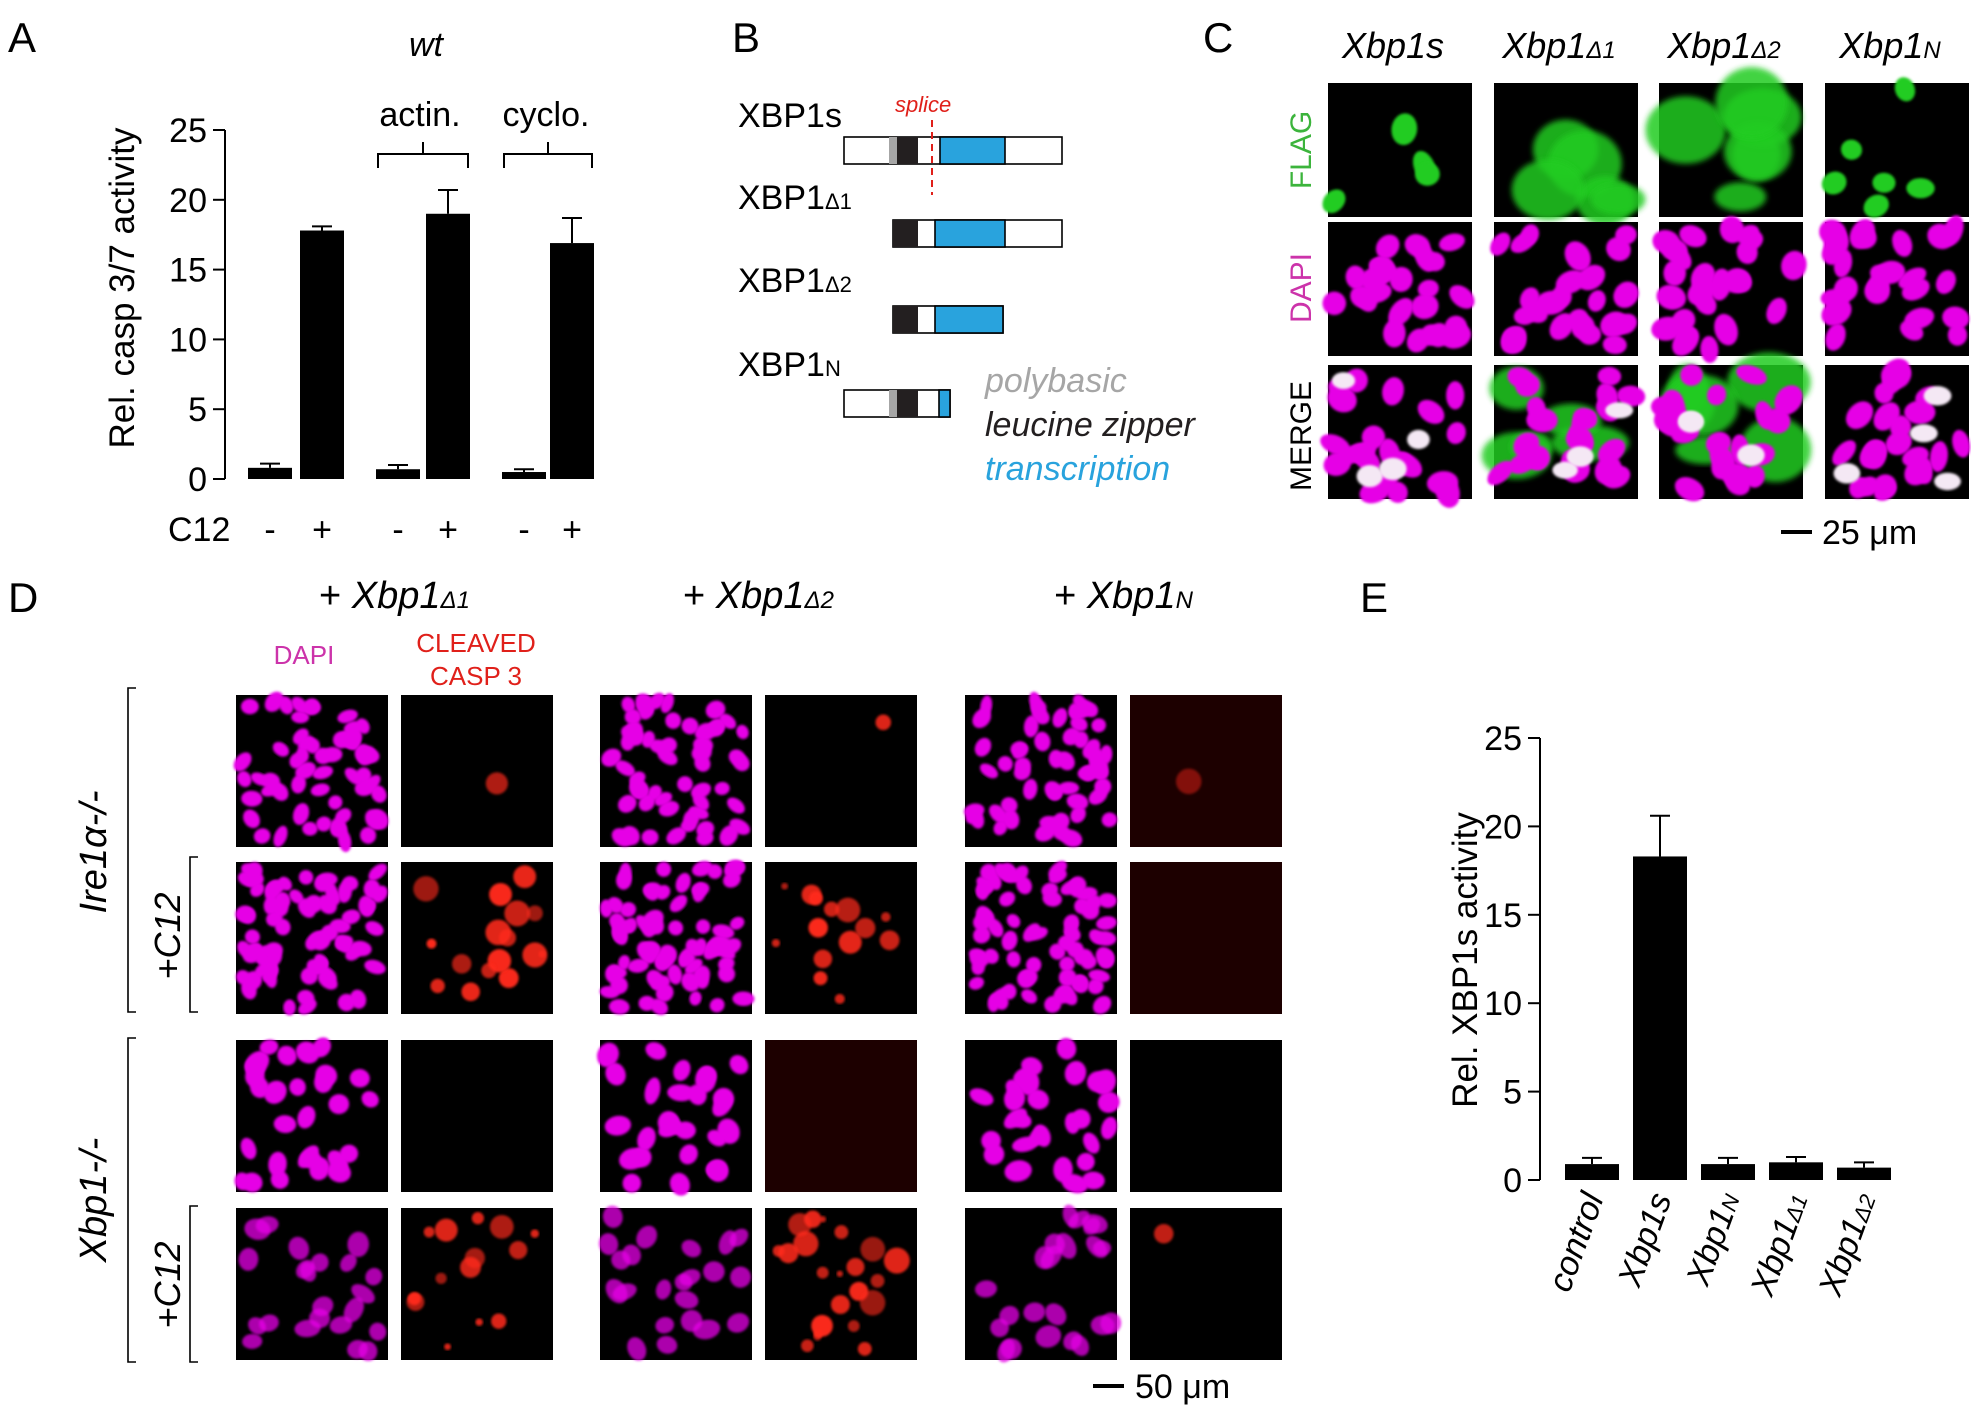 The image size is (1971, 1416). What do you see at coordinates (1869, 533) in the screenshot?
I see `scale-bar-25um-label: 25 μm` at bounding box center [1869, 533].